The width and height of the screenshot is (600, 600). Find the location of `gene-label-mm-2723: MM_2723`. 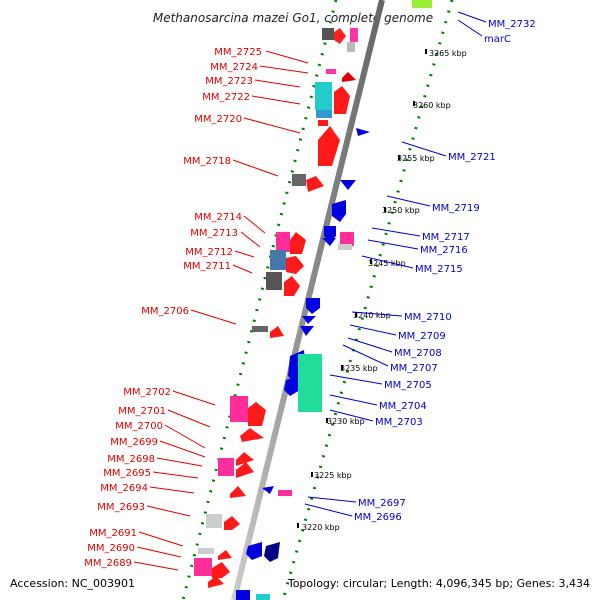

gene-label-mm-2723: MM_2723 is located at coordinates (229, 81).